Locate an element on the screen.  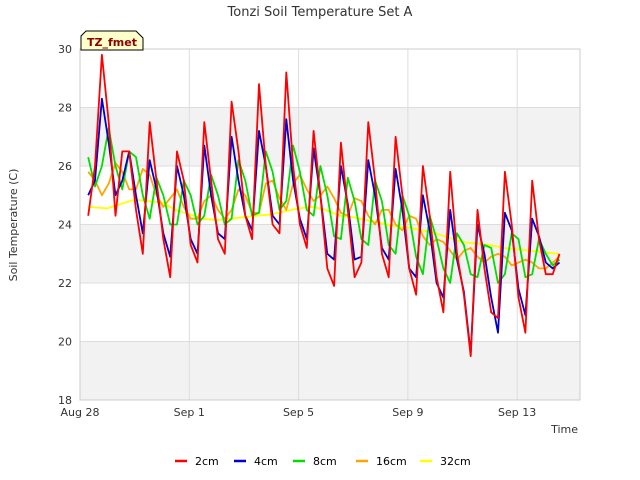
legend-item-4cm: 4cm is located at coordinates (256, 461).